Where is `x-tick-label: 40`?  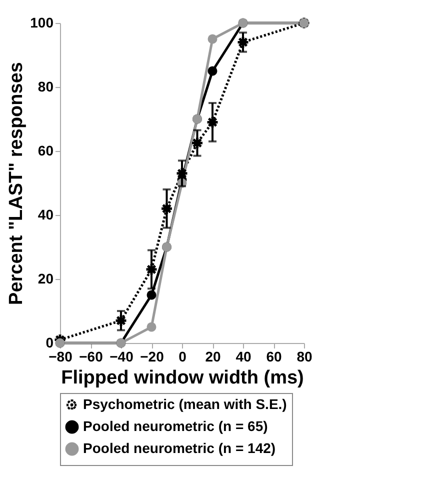
x-tick-label: 40 is located at coordinates (244, 356).